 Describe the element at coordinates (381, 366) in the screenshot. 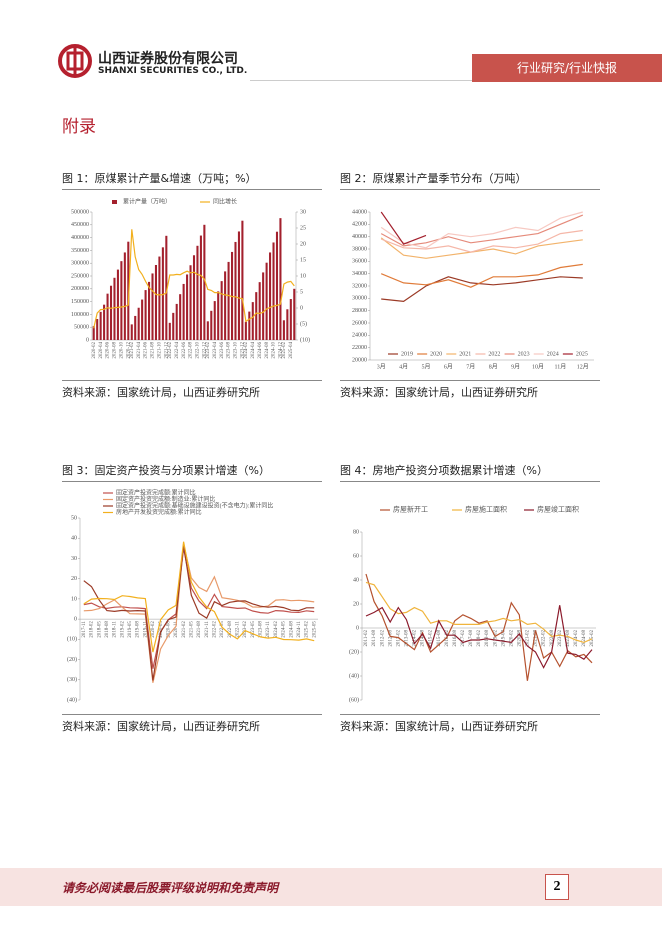

I see `x-tick-label: 3月` at that location.